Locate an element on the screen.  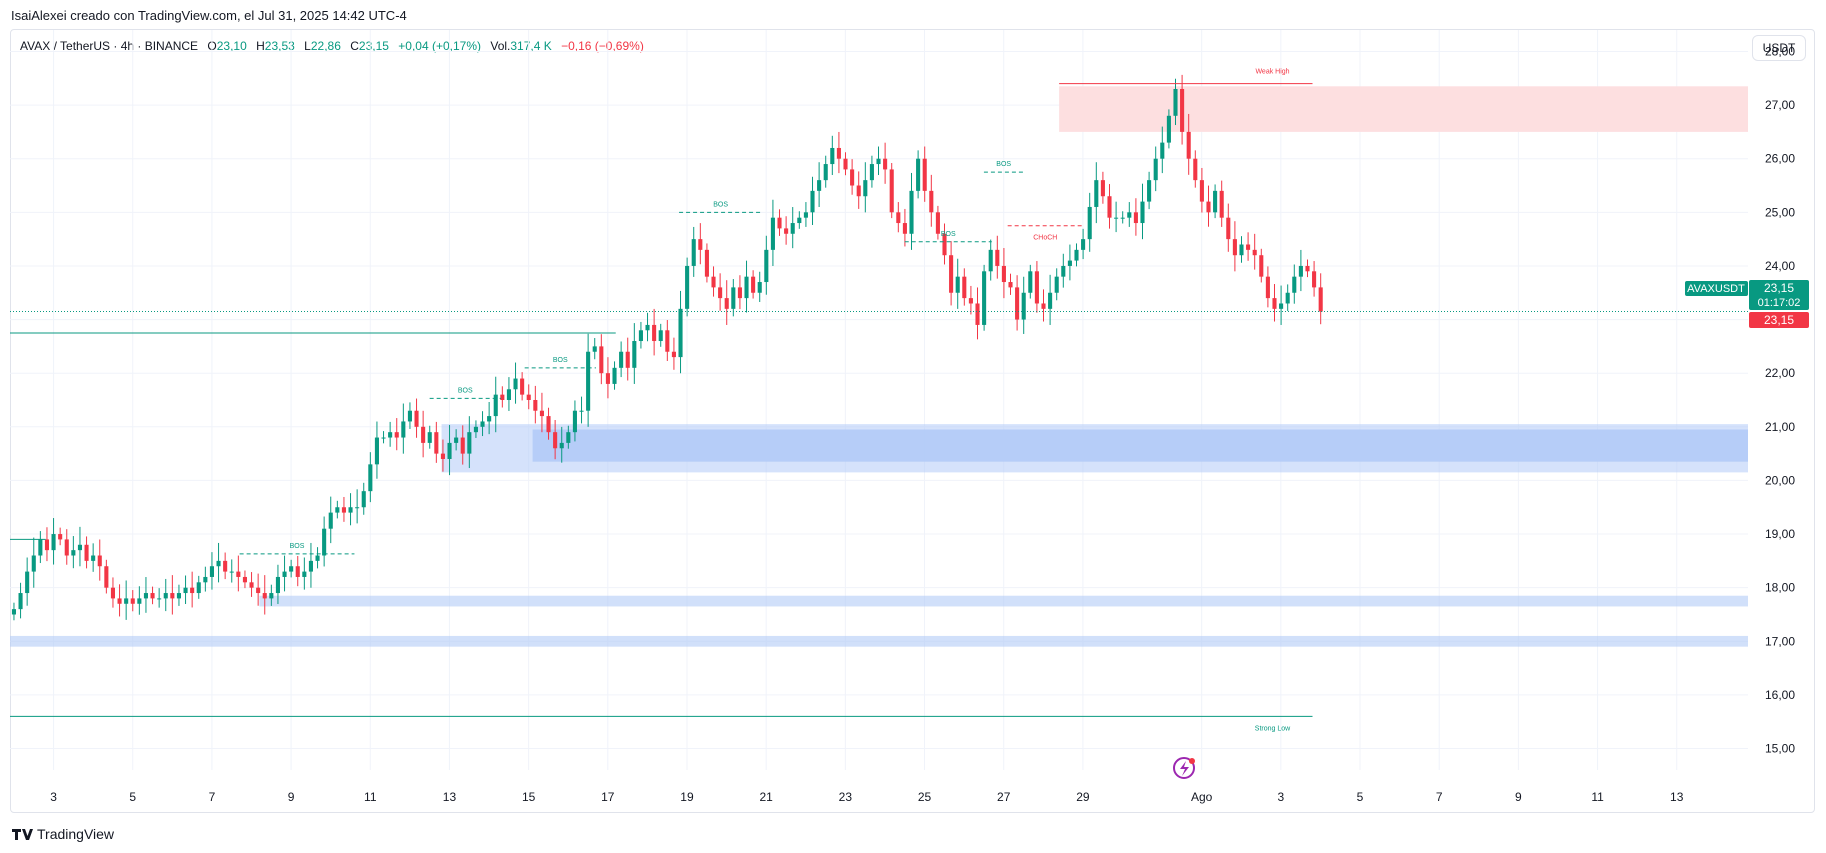
x-tick-label: 3 is located at coordinates (1280, 797).